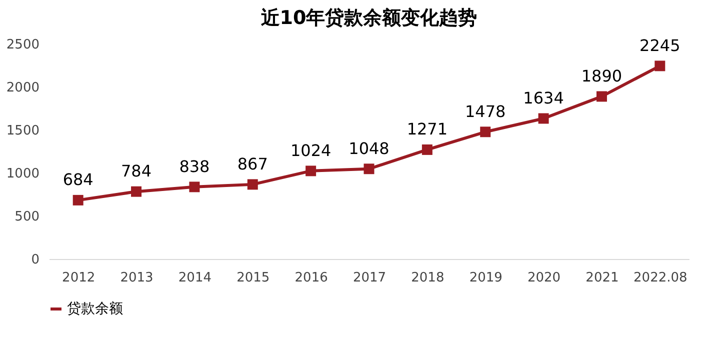 This screenshot has height=341, width=721. Describe the element at coordinates (23, 131) in the screenshot. I see `y-tick-label: 1500` at that location.